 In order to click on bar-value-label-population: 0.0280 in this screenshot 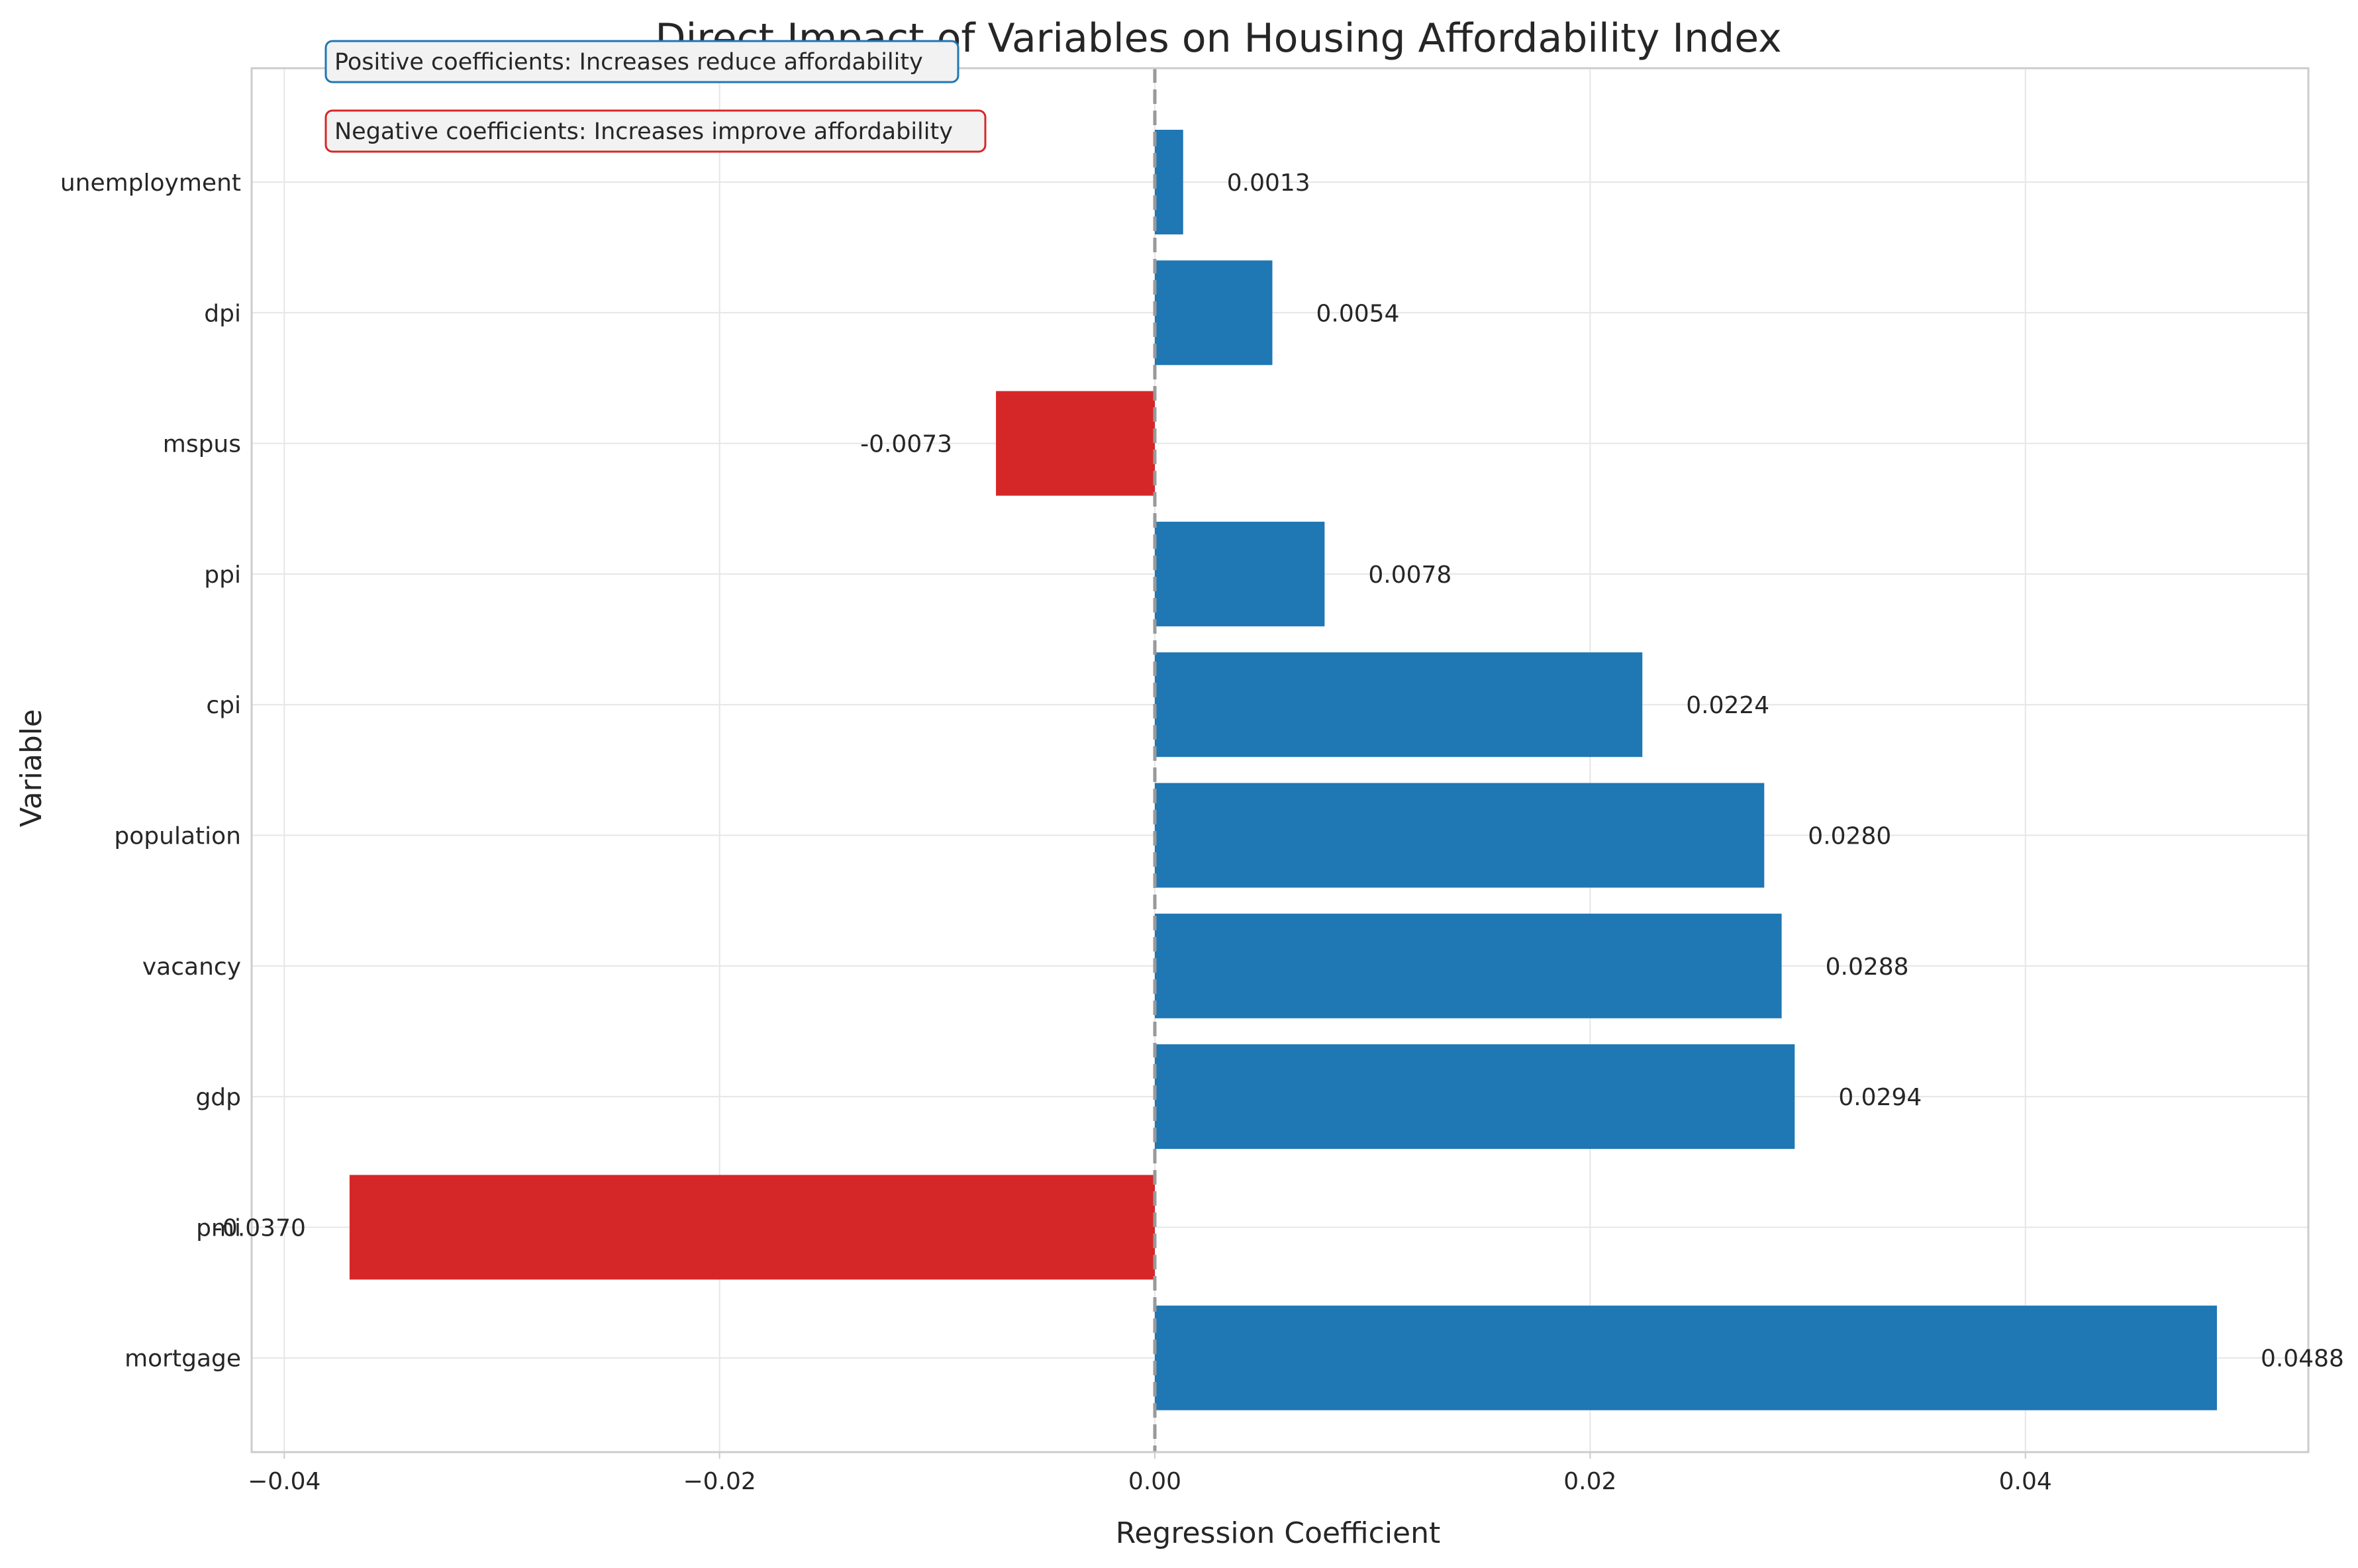, I will do `click(1850, 836)`.